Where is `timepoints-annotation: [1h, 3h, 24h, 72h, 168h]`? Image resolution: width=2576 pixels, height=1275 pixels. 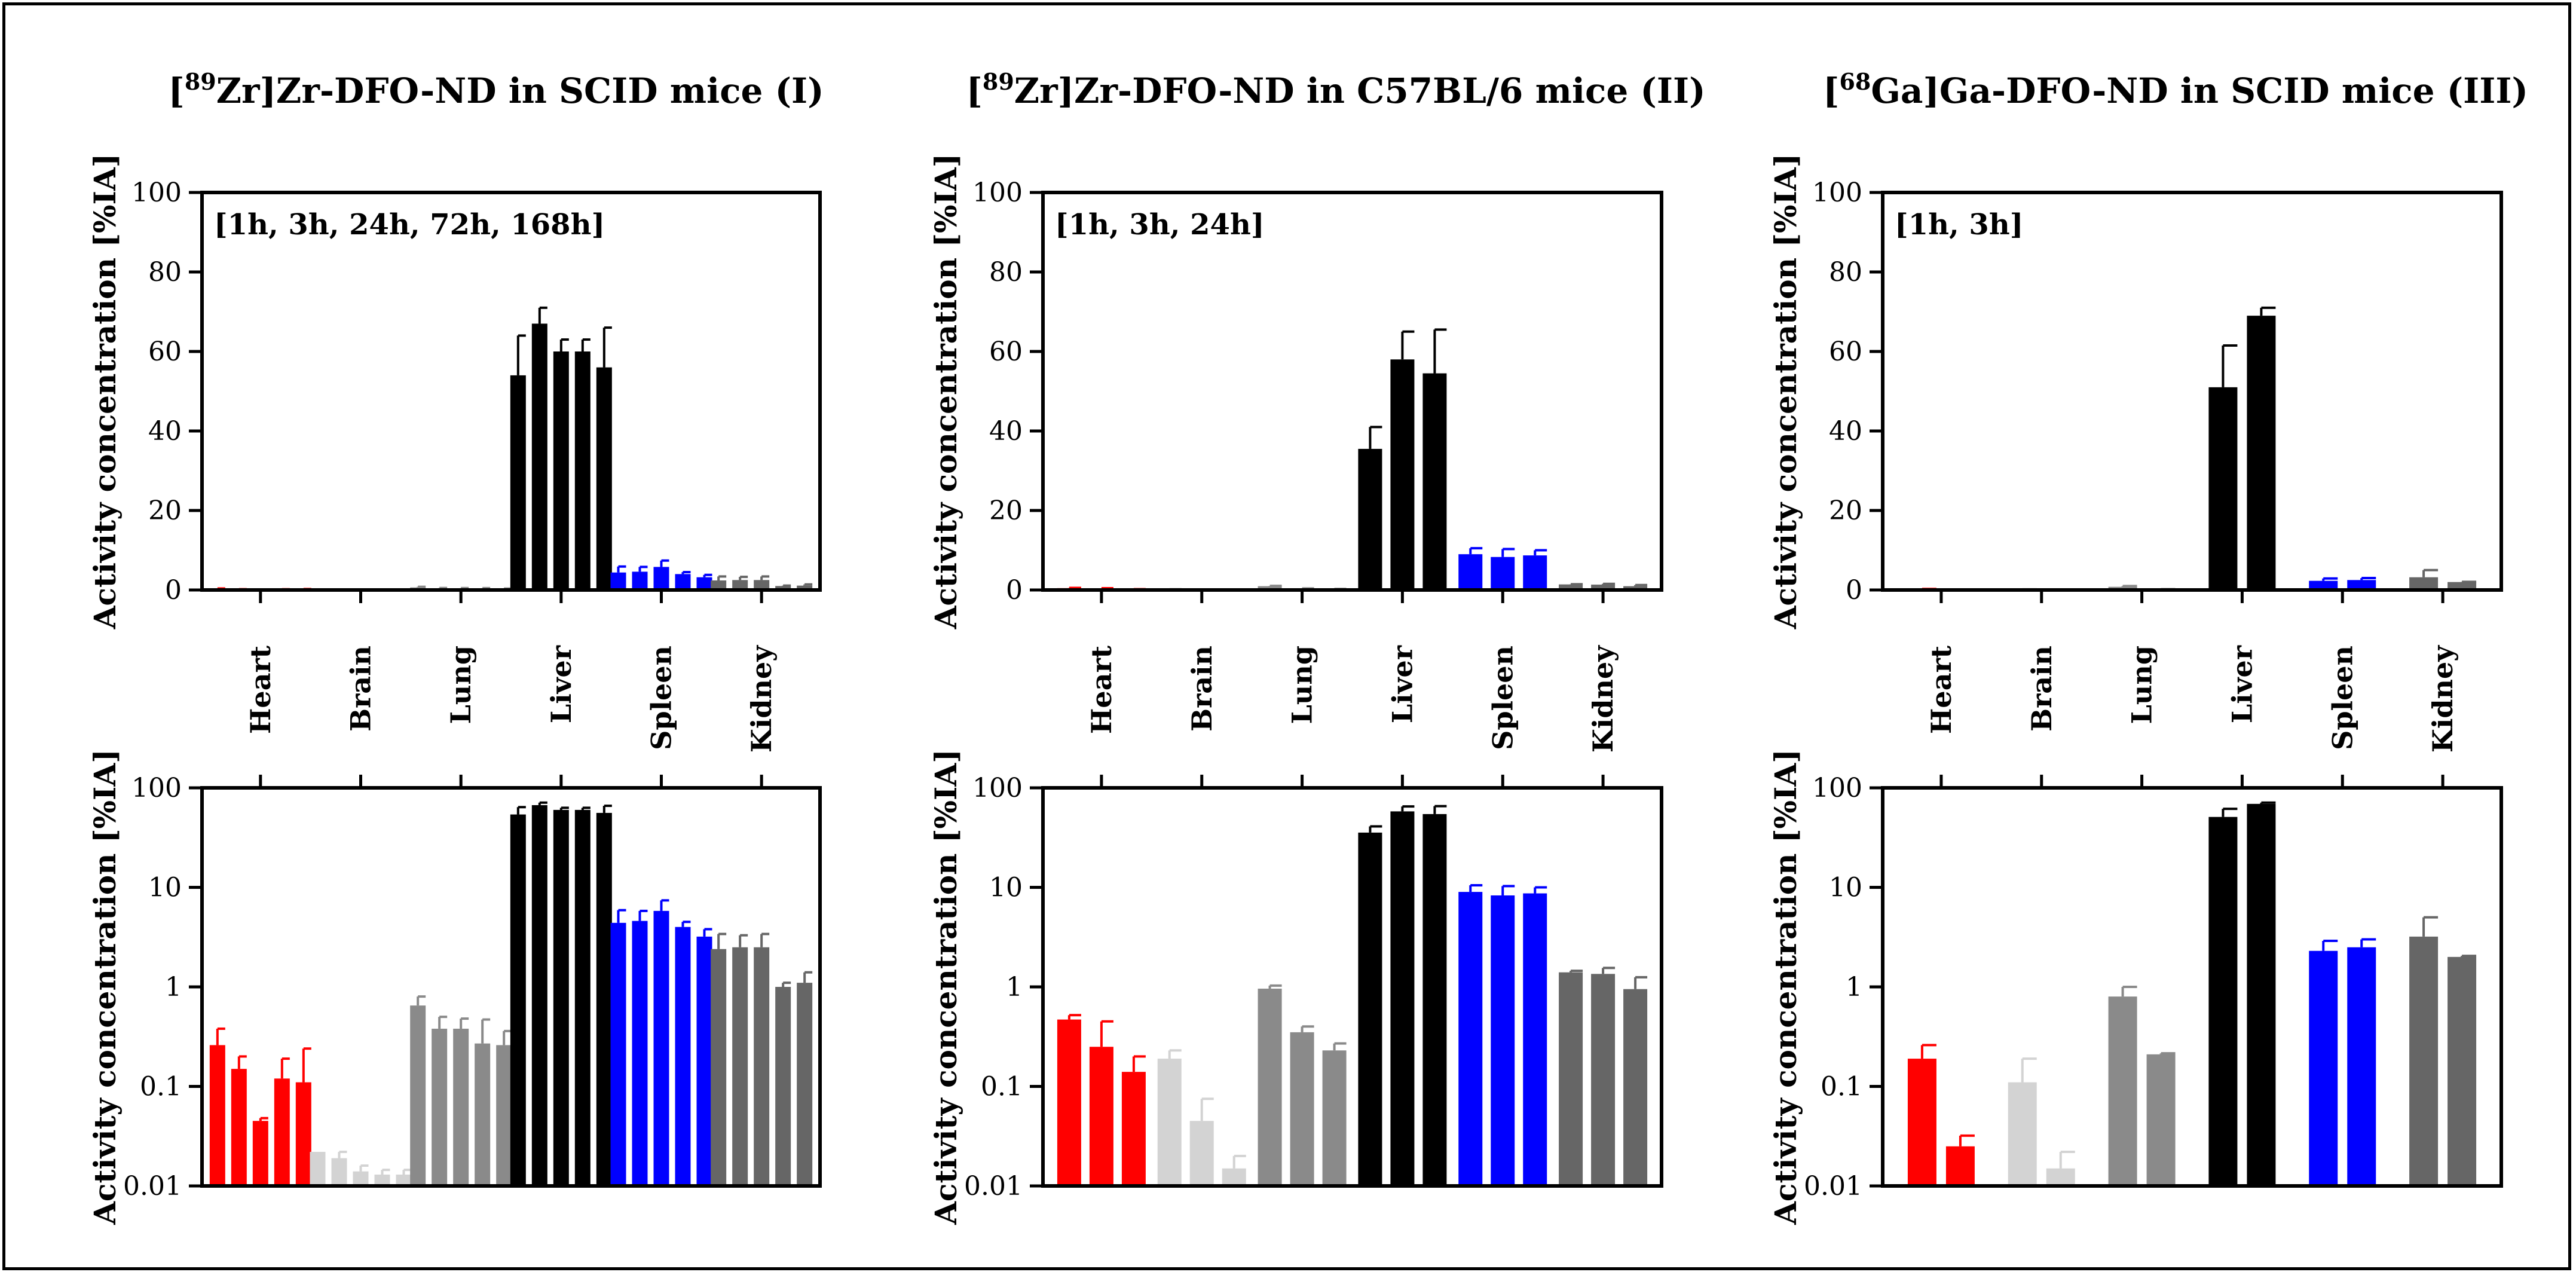
timepoints-annotation: [1h, 3h, 24h, 72h, 168h] is located at coordinates (409, 224).